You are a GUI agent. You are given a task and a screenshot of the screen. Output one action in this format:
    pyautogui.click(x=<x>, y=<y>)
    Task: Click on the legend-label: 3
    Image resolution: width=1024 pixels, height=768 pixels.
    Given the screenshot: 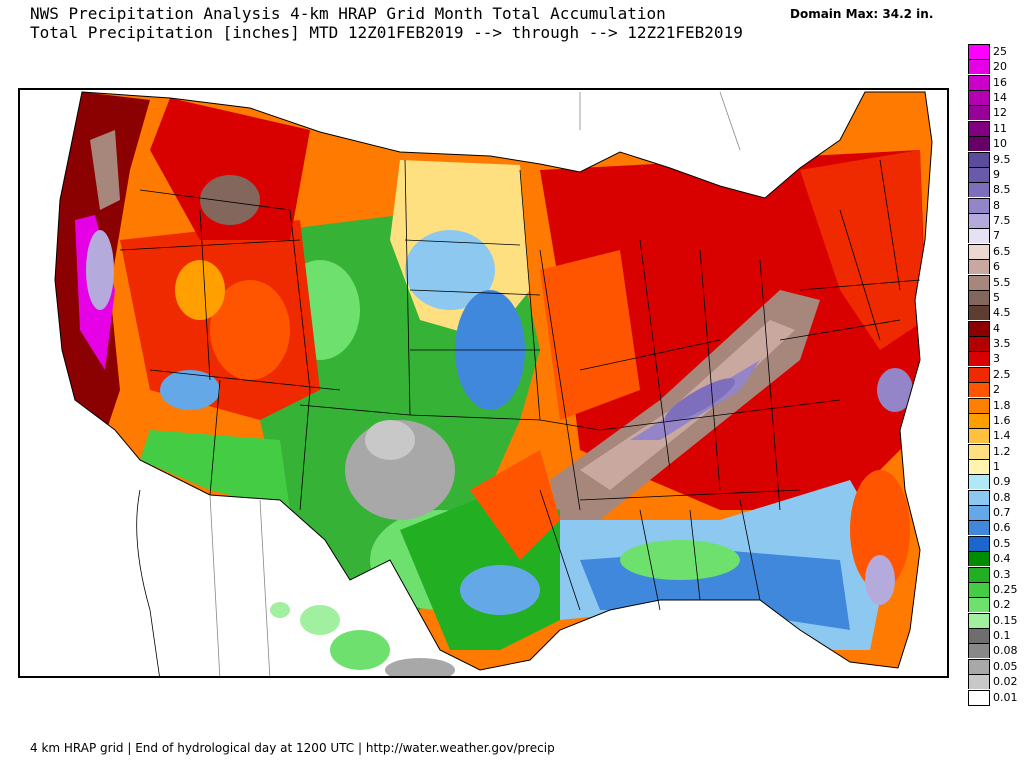 What is the action you would take?
    pyautogui.click(x=996, y=359)
    